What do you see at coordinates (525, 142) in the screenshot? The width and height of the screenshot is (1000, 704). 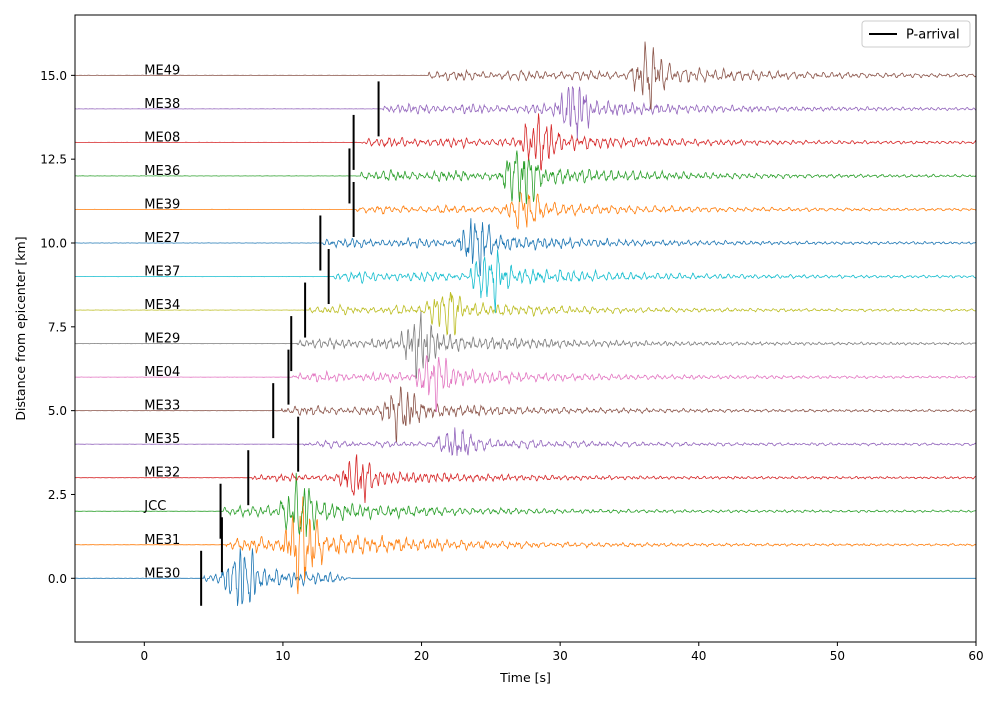 I see `trace-me08` at bounding box center [525, 142].